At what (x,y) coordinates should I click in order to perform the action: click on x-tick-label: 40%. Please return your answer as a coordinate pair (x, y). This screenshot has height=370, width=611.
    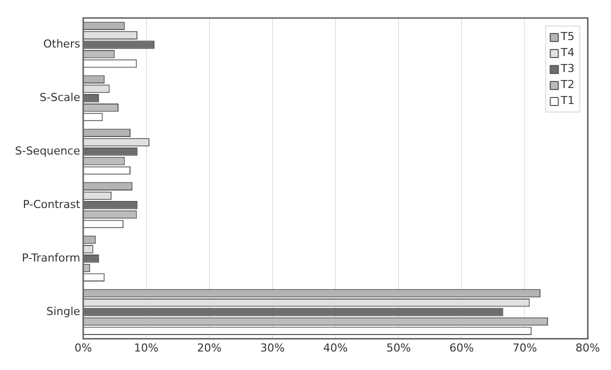
    Looking at the image, I should click on (335, 347).